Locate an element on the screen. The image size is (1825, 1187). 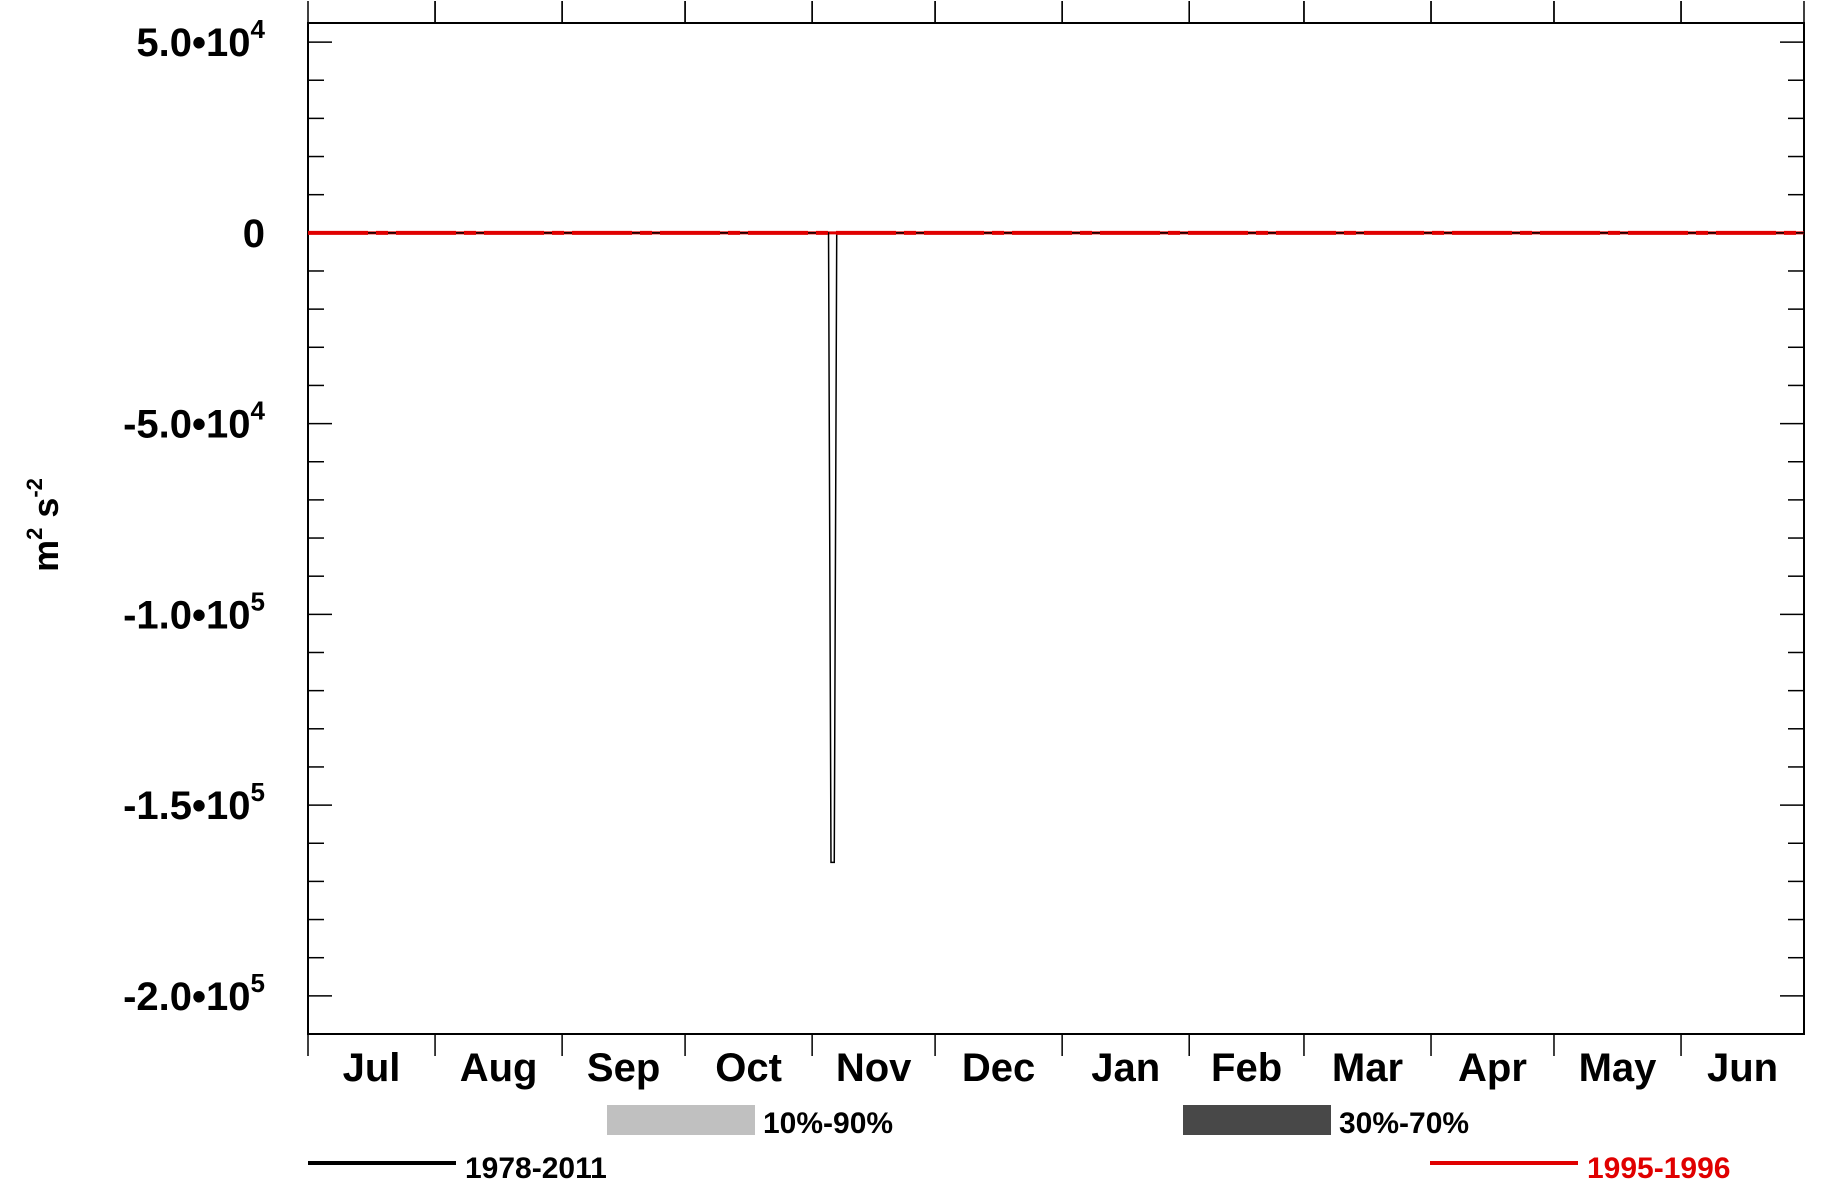
y-axis-label: m2 s-2 is located at coordinates (44, 525).